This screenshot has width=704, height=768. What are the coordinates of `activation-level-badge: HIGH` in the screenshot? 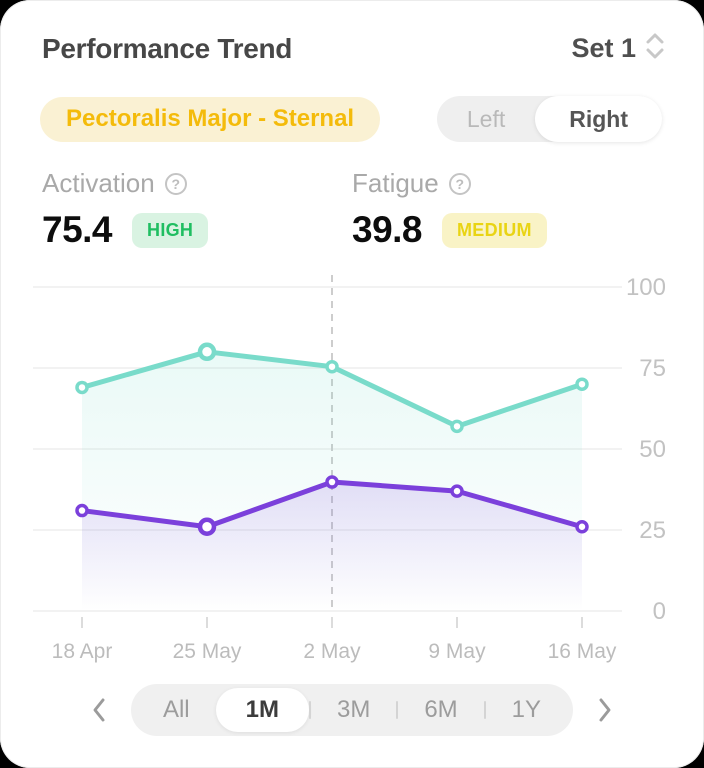 It's located at (170, 230).